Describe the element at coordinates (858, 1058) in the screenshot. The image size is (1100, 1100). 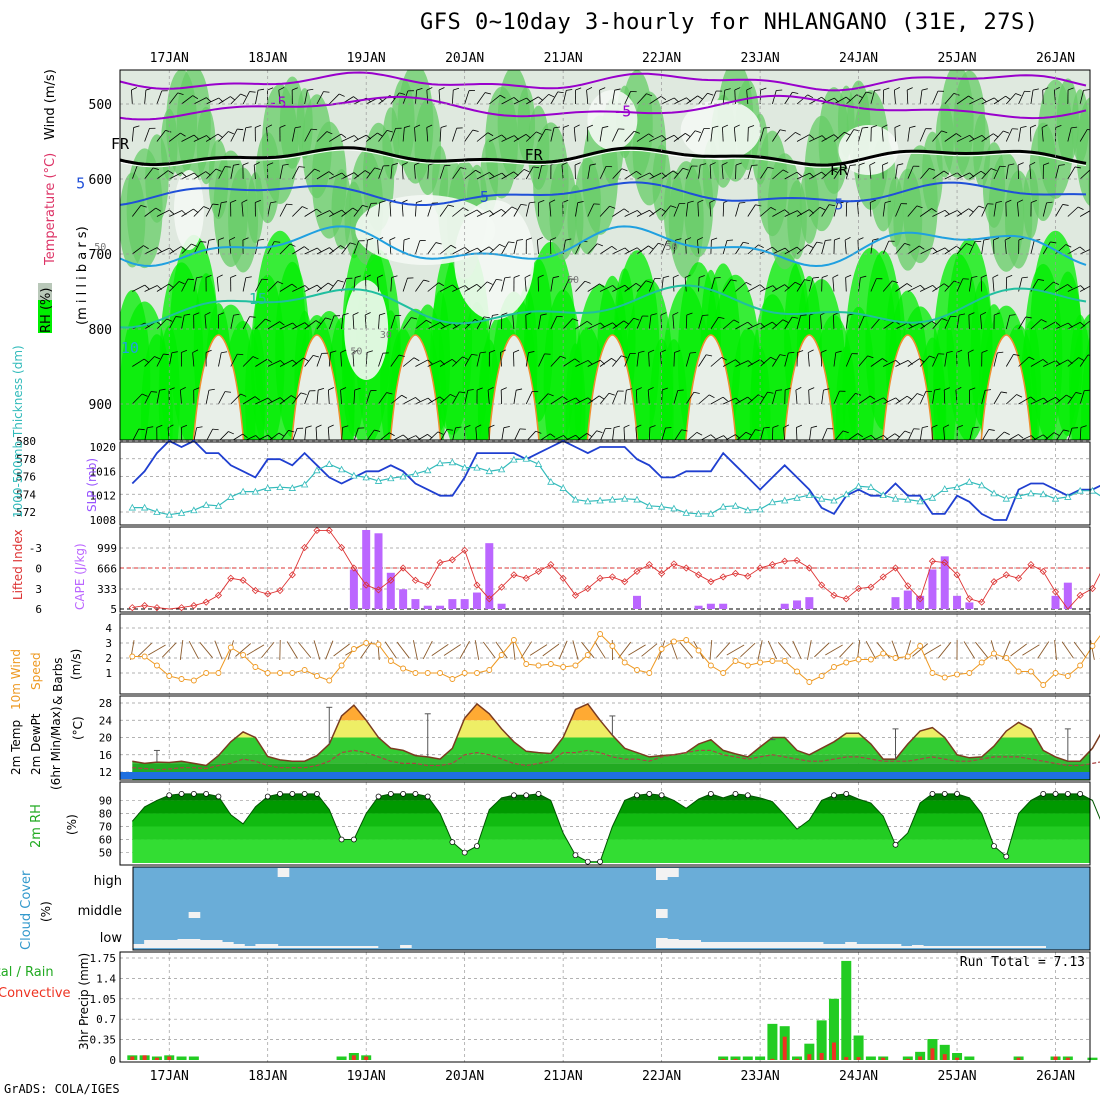
I see `precip-convective-bar` at that location.